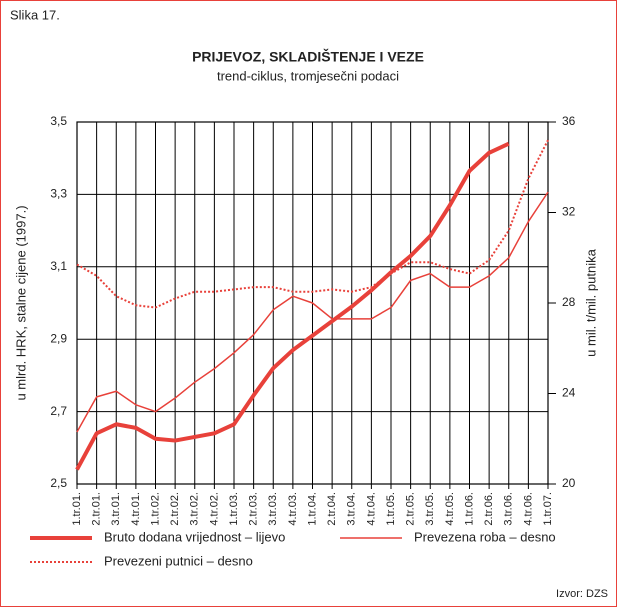 The width and height of the screenshot is (617, 607). Describe the element at coordinates (569, 483) in the screenshot. I see `y2-tick-label: 20` at that location.